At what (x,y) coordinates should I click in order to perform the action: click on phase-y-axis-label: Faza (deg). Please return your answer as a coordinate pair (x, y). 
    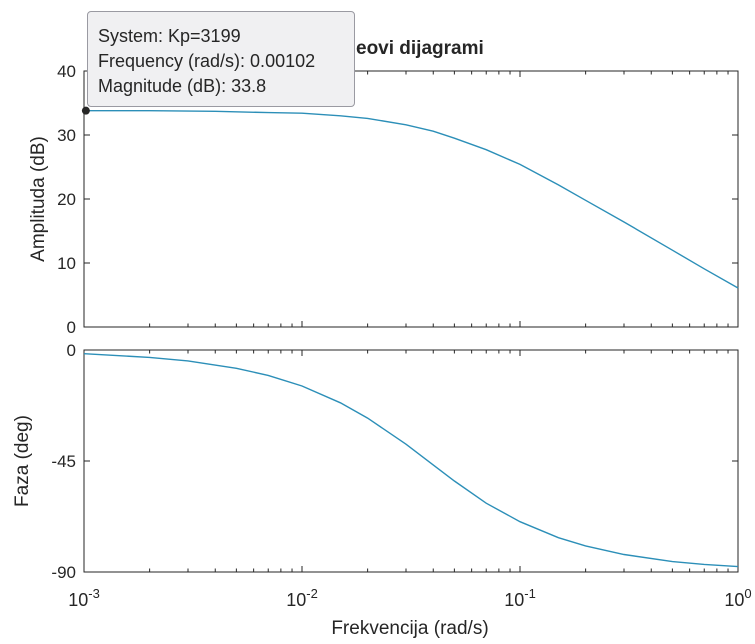
    Looking at the image, I should click on (22, 461).